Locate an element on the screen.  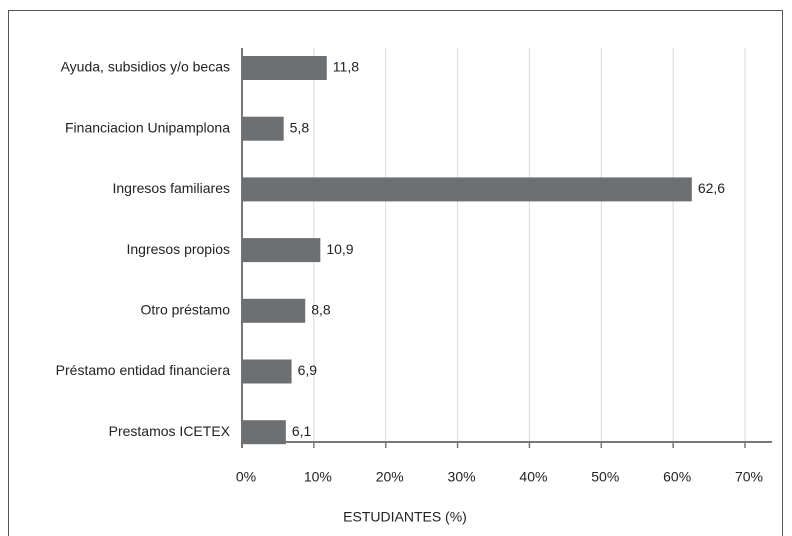
y-tick-label: Ingresos familiares is located at coordinates (172, 188).